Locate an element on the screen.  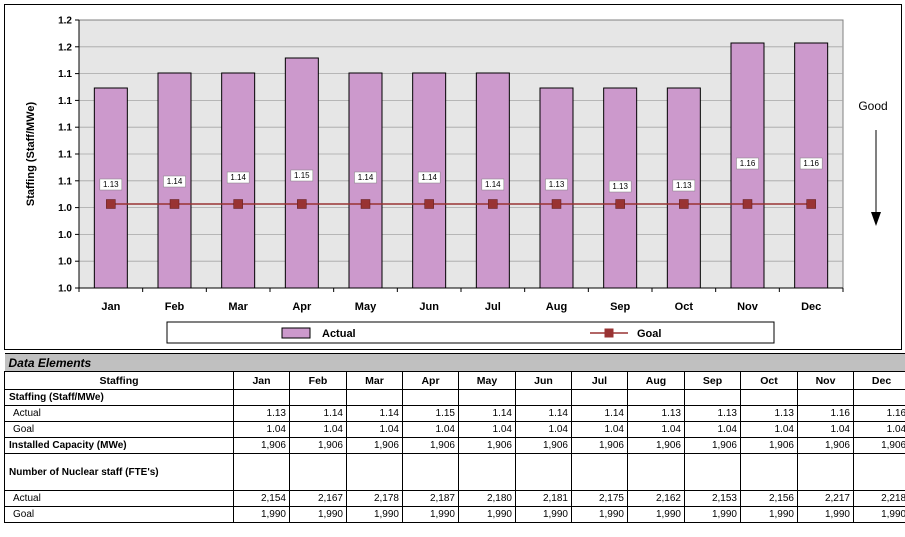
x-tick-label: Oct is located at coordinates (684, 307).